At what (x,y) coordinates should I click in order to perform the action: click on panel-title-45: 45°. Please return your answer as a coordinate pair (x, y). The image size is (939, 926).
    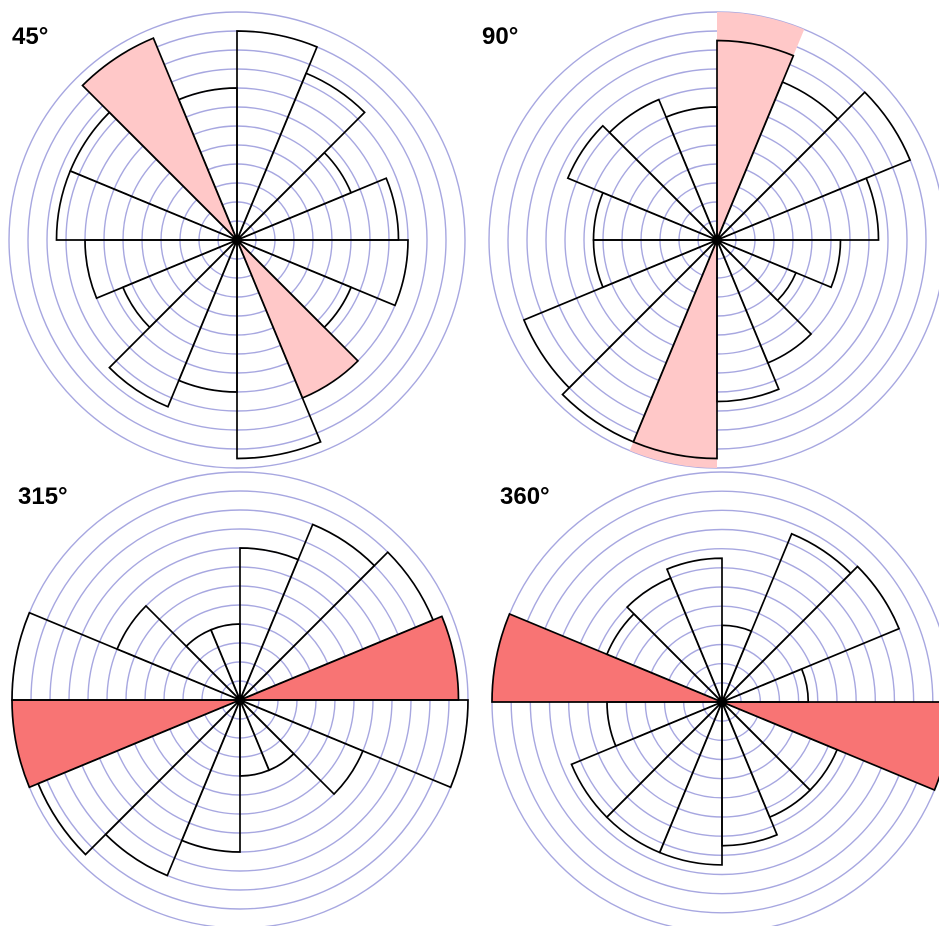
    Looking at the image, I should click on (30, 36).